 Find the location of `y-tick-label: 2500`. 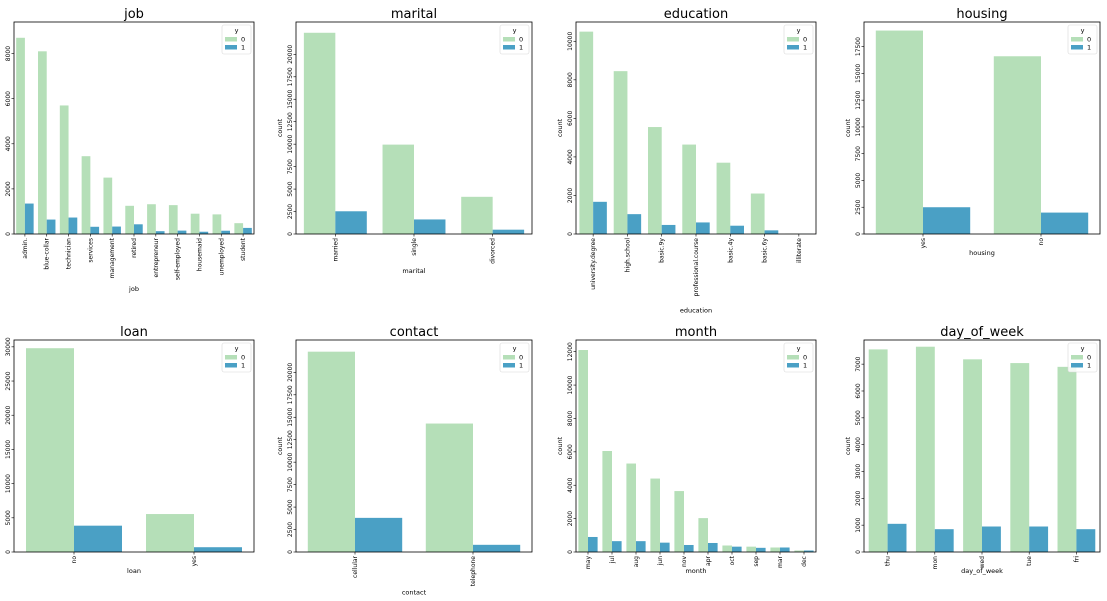

y-tick-label: 2500 is located at coordinates (290, 529).